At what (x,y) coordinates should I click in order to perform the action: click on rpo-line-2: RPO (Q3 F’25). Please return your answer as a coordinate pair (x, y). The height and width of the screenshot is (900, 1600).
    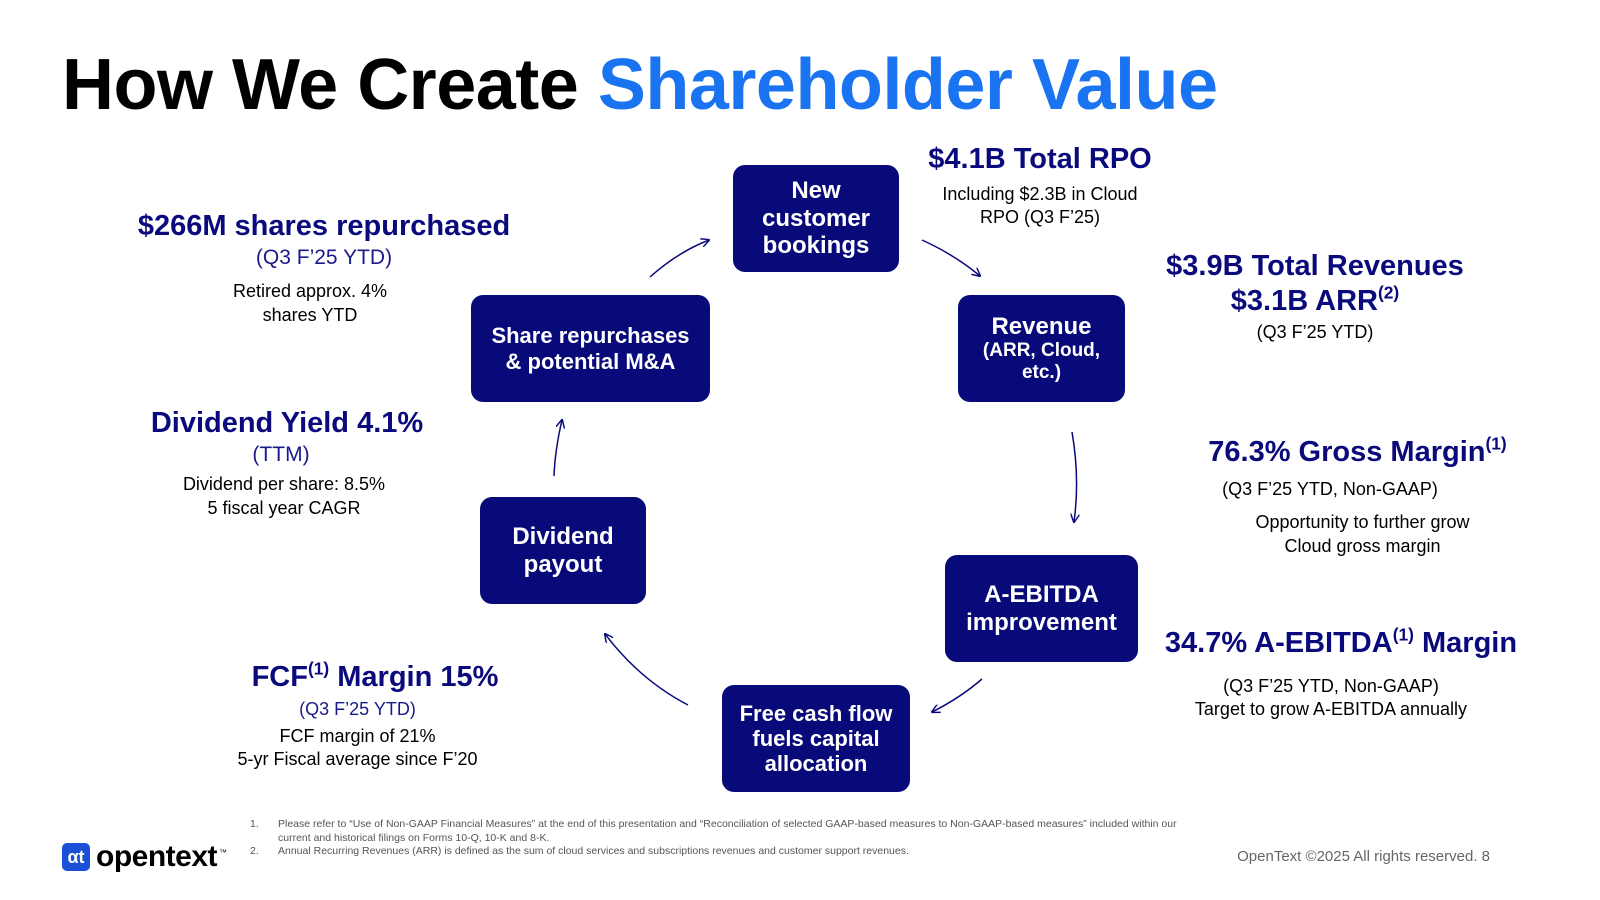
    Looking at the image, I should click on (1040, 217).